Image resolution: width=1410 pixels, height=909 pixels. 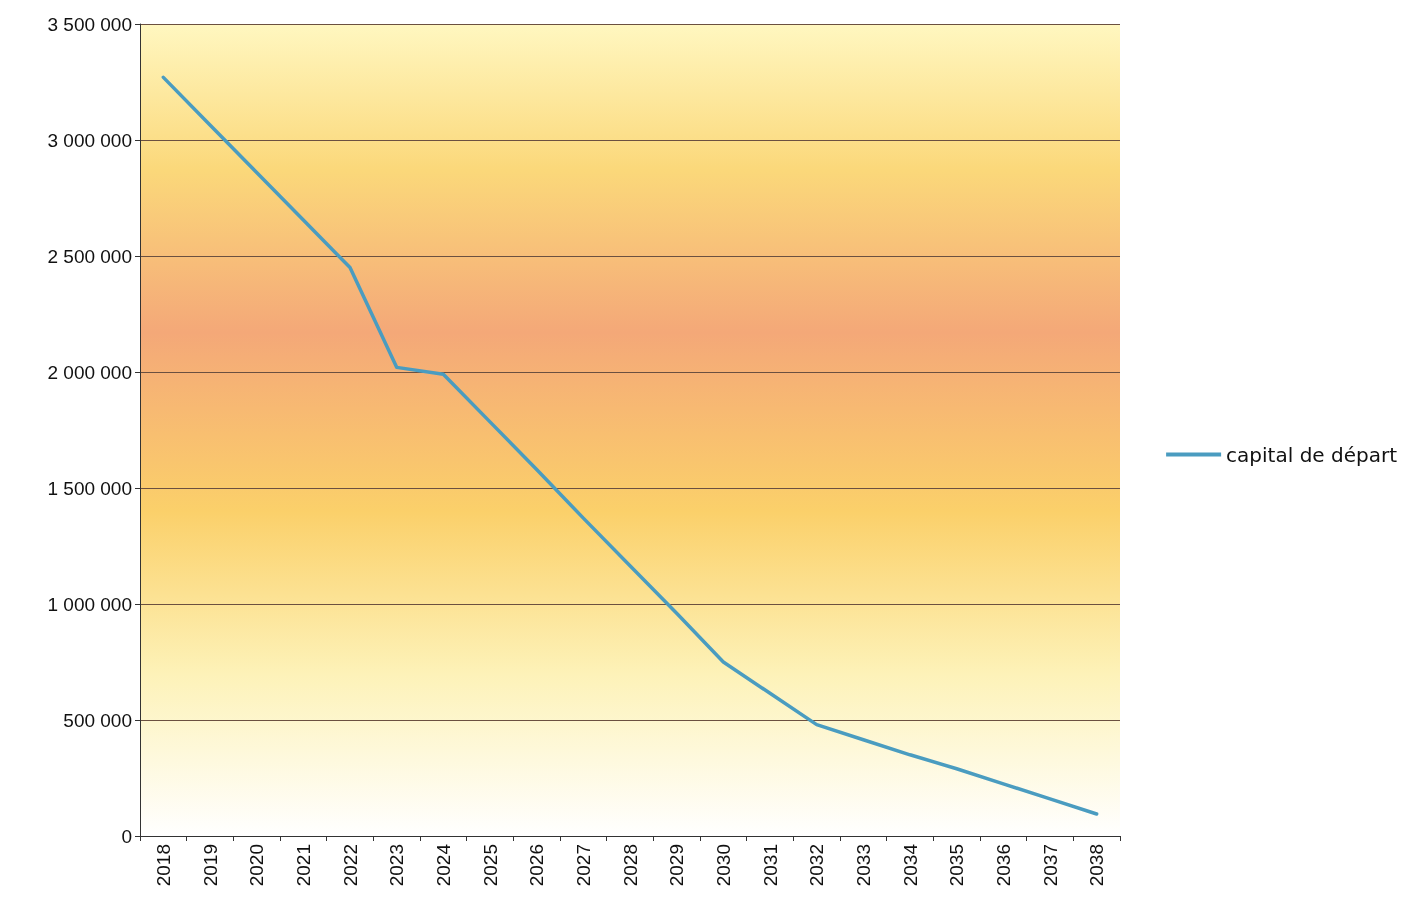 I want to click on y-tick-label: 0, so click(x=126, y=836).